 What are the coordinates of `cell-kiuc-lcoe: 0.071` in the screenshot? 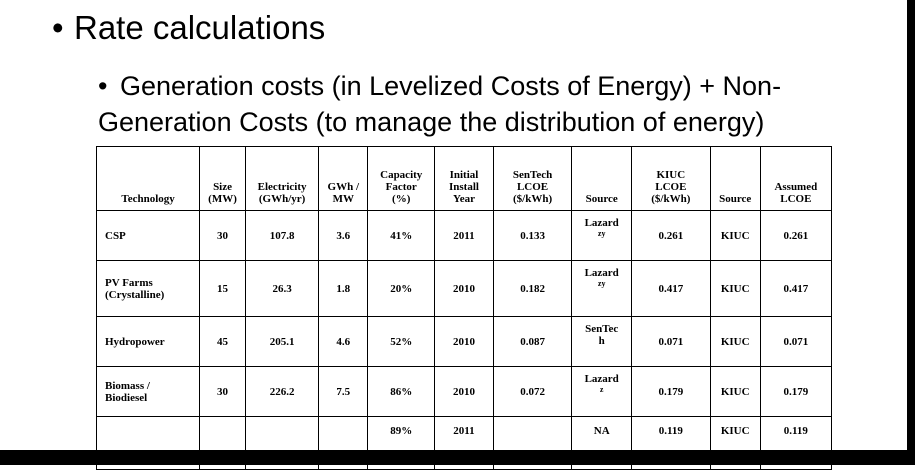 It's located at (670, 341).